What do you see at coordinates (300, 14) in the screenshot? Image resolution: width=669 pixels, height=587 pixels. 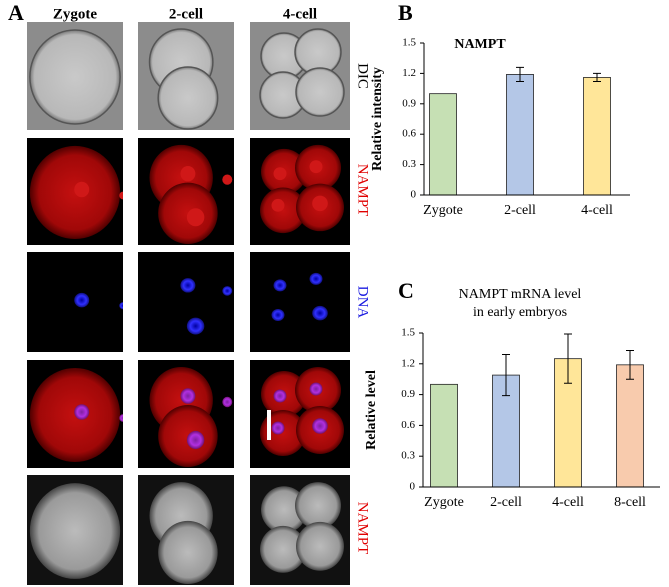 I see `column-header: 4-cell` at bounding box center [300, 14].